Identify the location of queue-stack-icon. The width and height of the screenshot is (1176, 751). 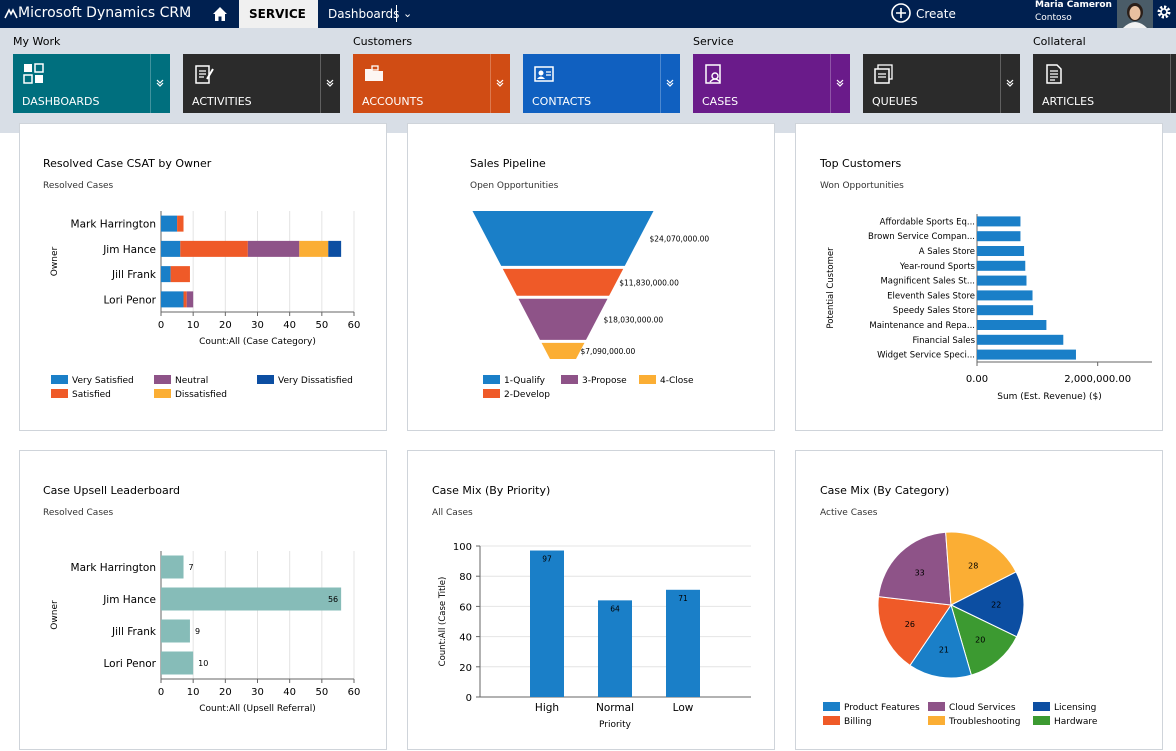
(883, 74).